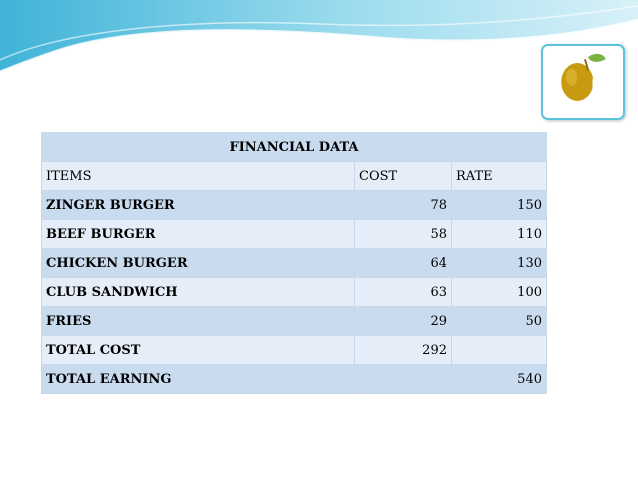 Image resolution: width=638 pixels, height=479 pixels. What do you see at coordinates (499, 234) in the screenshot?
I see `rate-cell: 110` at bounding box center [499, 234].